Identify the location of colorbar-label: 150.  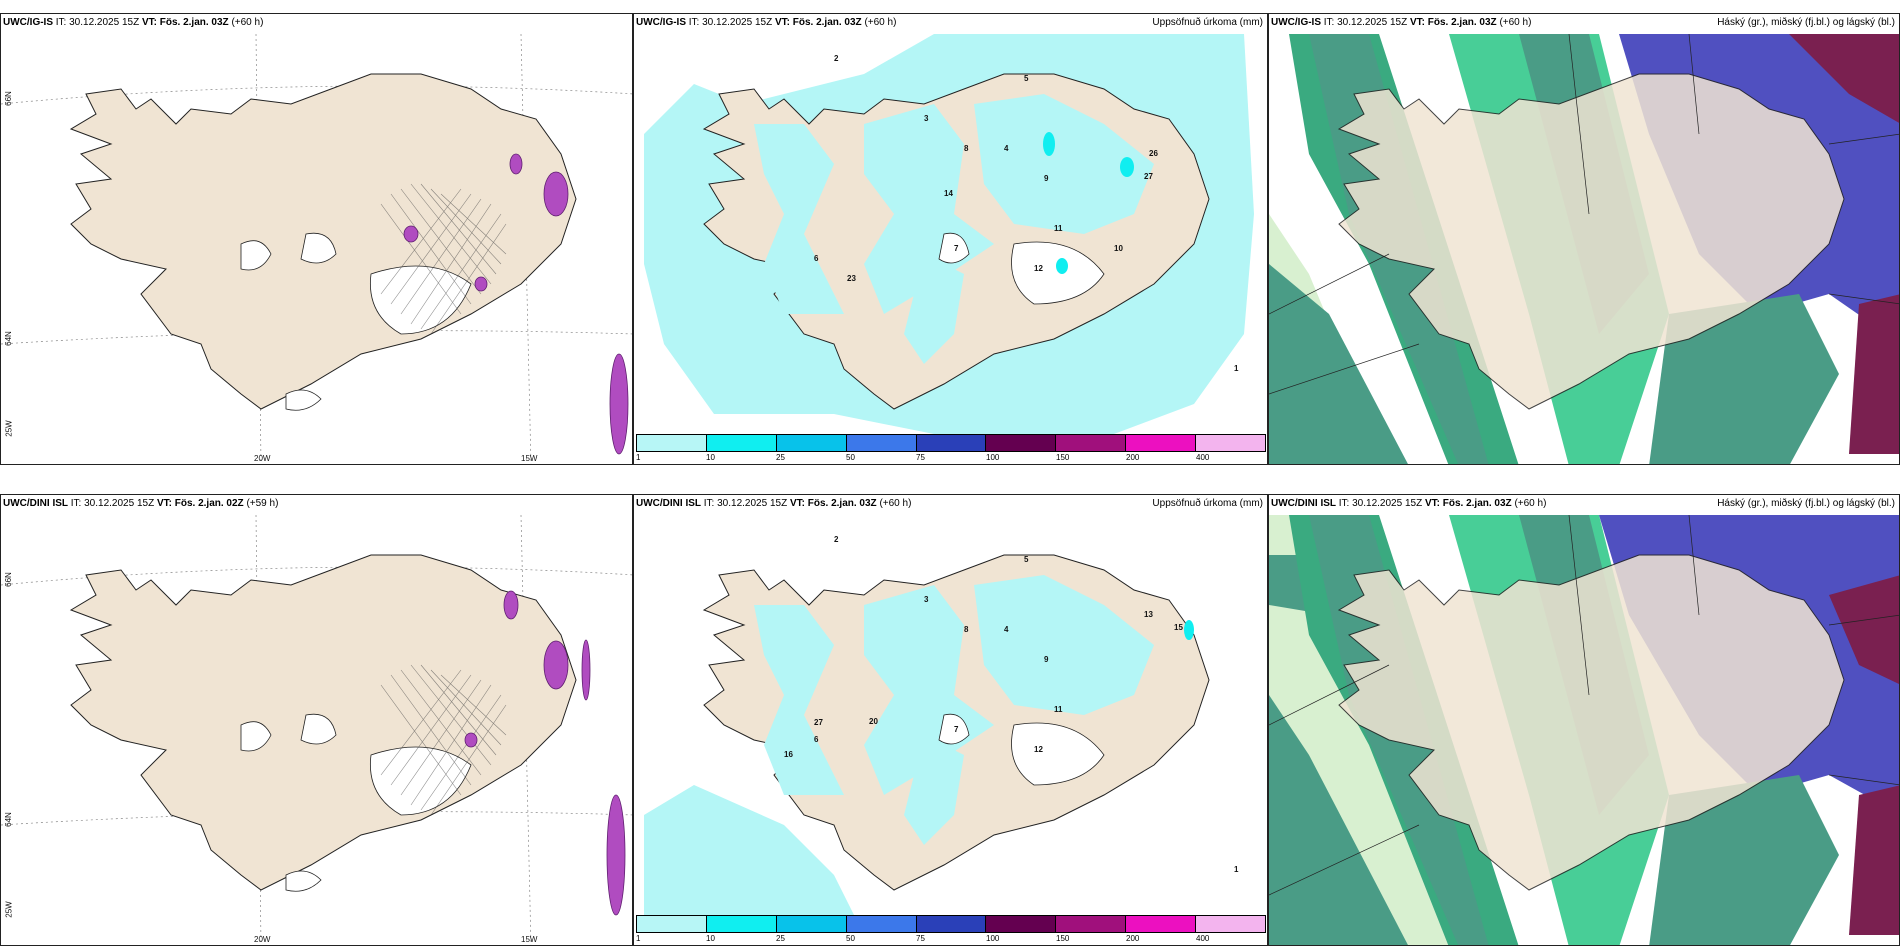
(1063, 457).